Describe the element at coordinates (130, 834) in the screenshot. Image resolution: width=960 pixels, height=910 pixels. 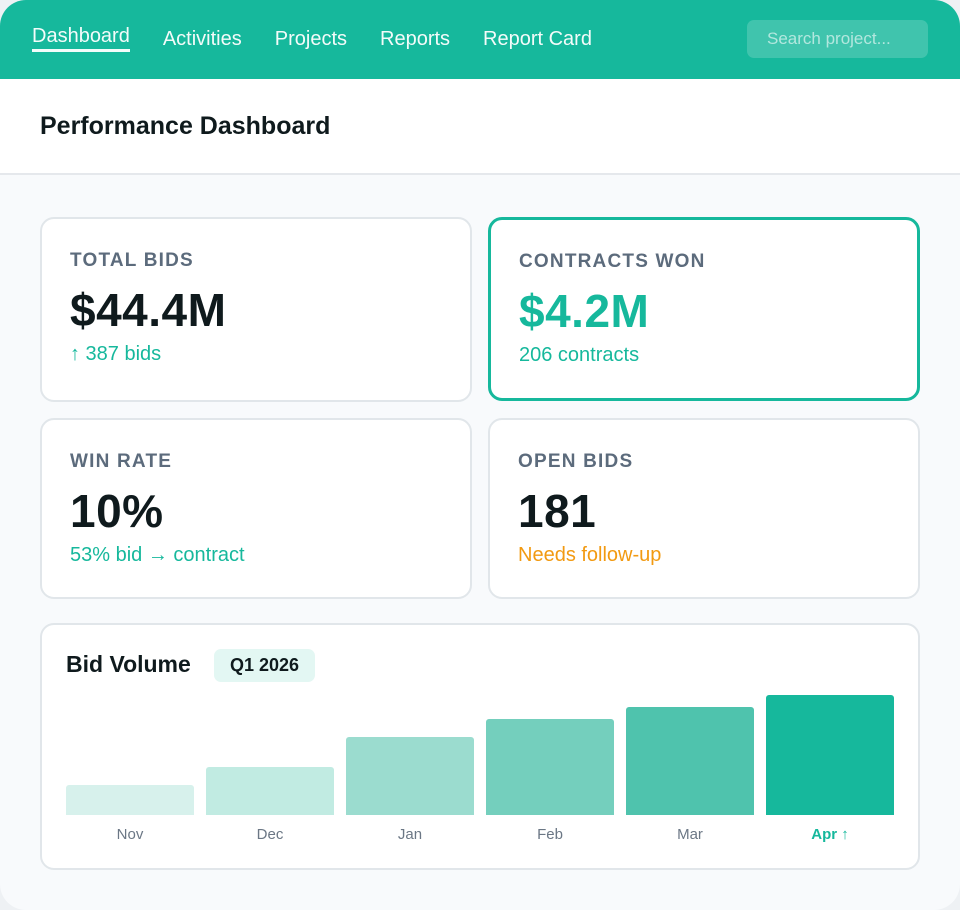
I see `x-tick-label: Nov` at that location.